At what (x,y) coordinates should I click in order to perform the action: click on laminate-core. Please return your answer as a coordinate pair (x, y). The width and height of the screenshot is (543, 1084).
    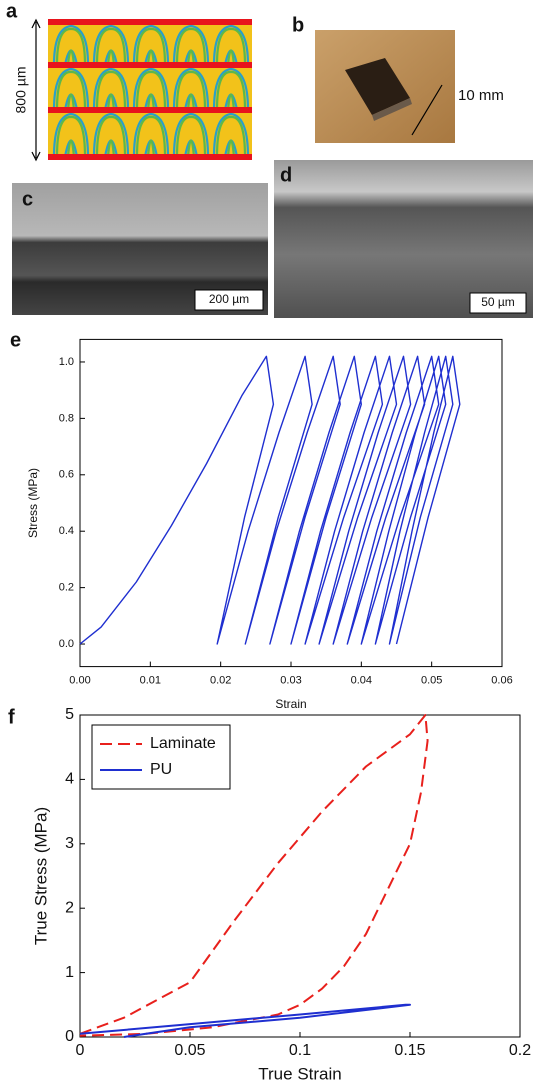
    Looking at the image, I should click on (150, 90).